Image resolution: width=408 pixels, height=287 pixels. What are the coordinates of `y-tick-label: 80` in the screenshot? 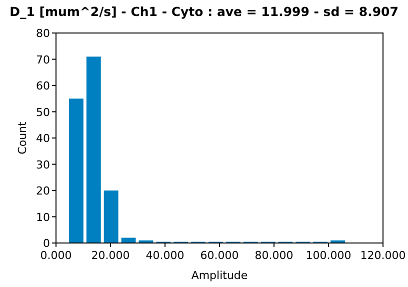 It's located at (43, 33).